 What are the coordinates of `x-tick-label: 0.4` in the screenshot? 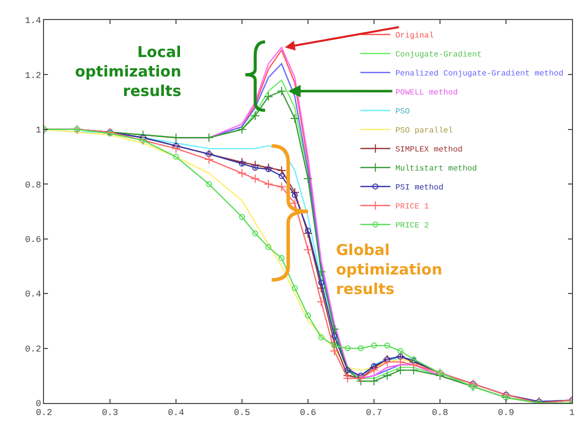 It's located at (176, 413).